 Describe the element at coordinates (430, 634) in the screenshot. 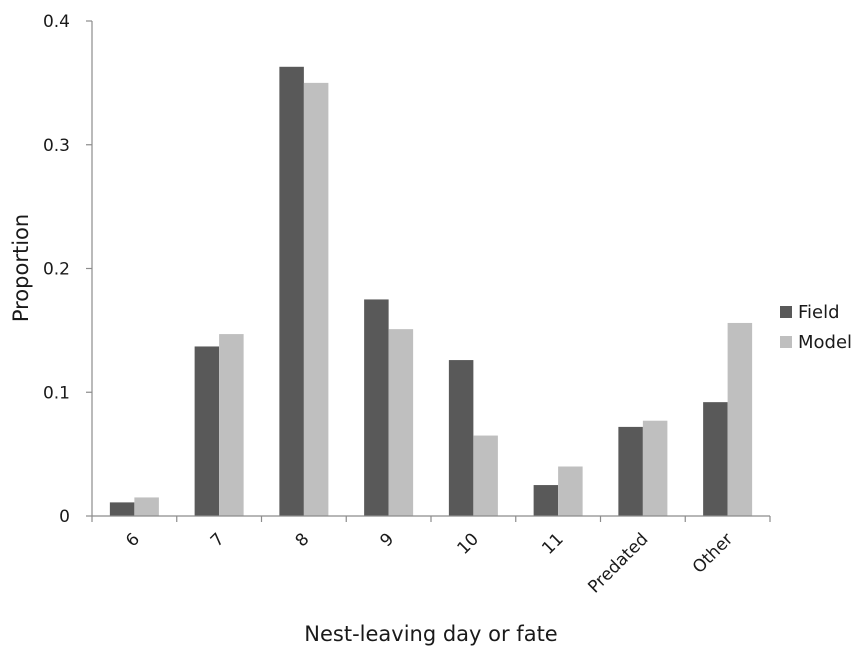

I see `x-axis-title: Nest-leaving day or fate` at that location.